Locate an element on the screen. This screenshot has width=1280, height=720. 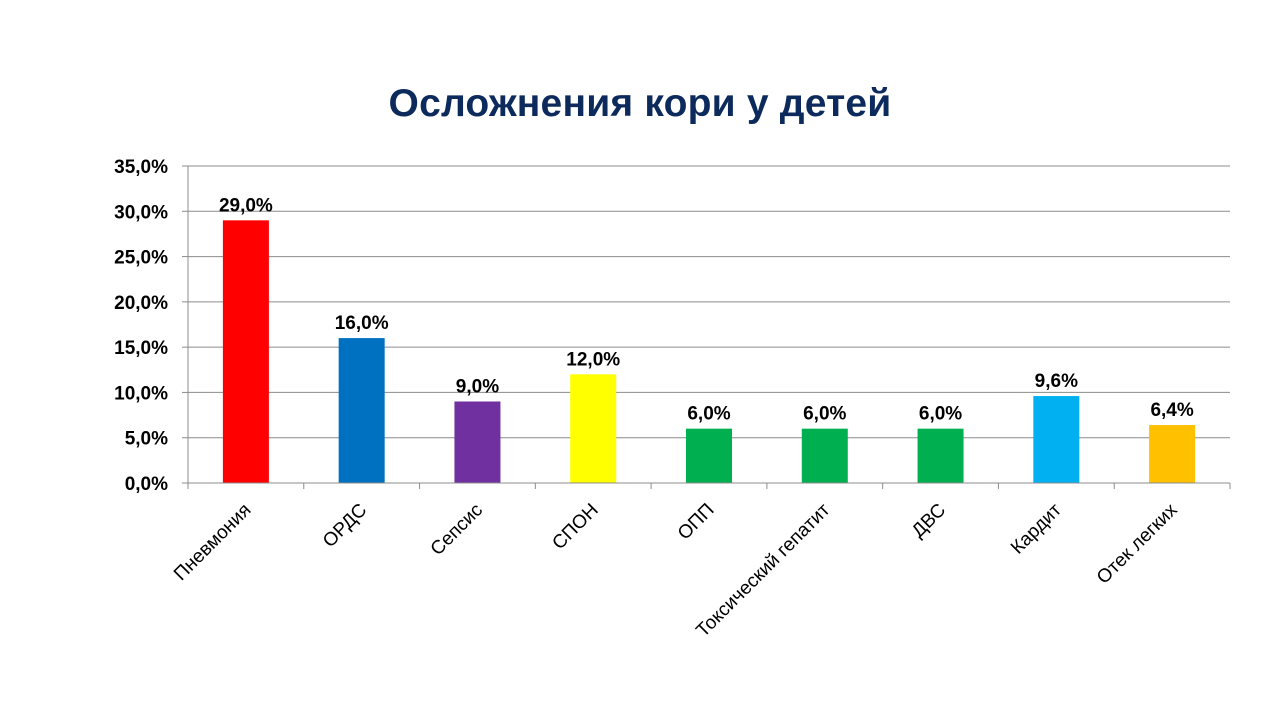
x-tick-label: СПОН is located at coordinates (575, 527).